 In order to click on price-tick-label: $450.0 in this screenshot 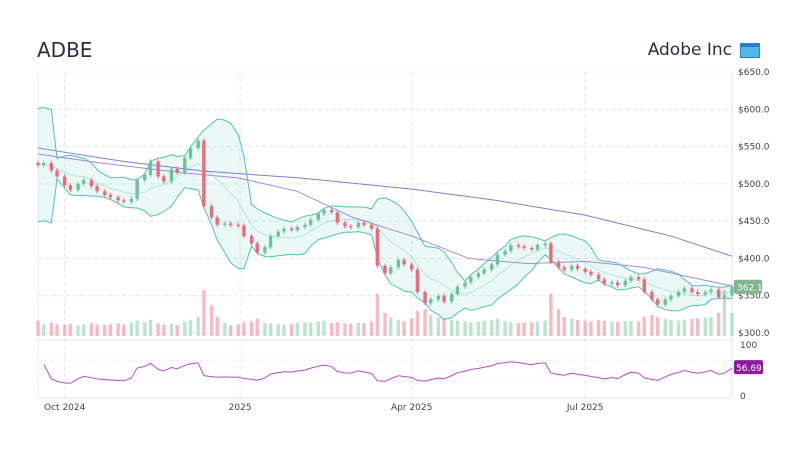, I will do `click(754, 222)`.